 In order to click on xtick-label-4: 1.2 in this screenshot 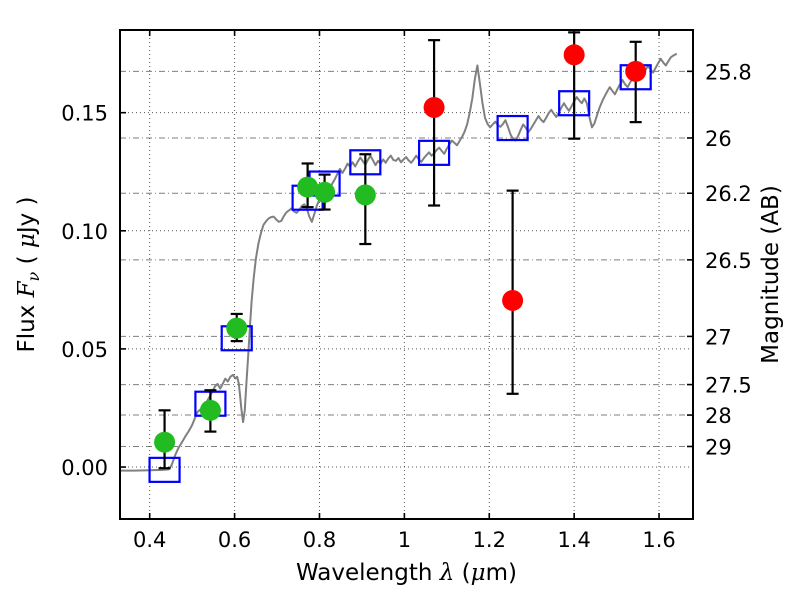, I will do `click(489, 540)`.